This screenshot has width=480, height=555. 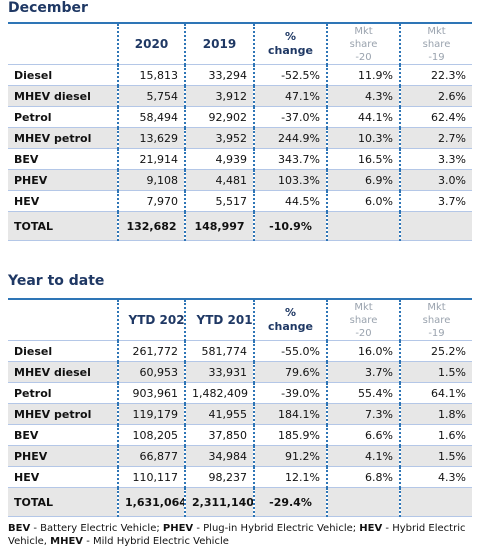 I want to click on cell: 3.3%, so click(x=435, y=159).